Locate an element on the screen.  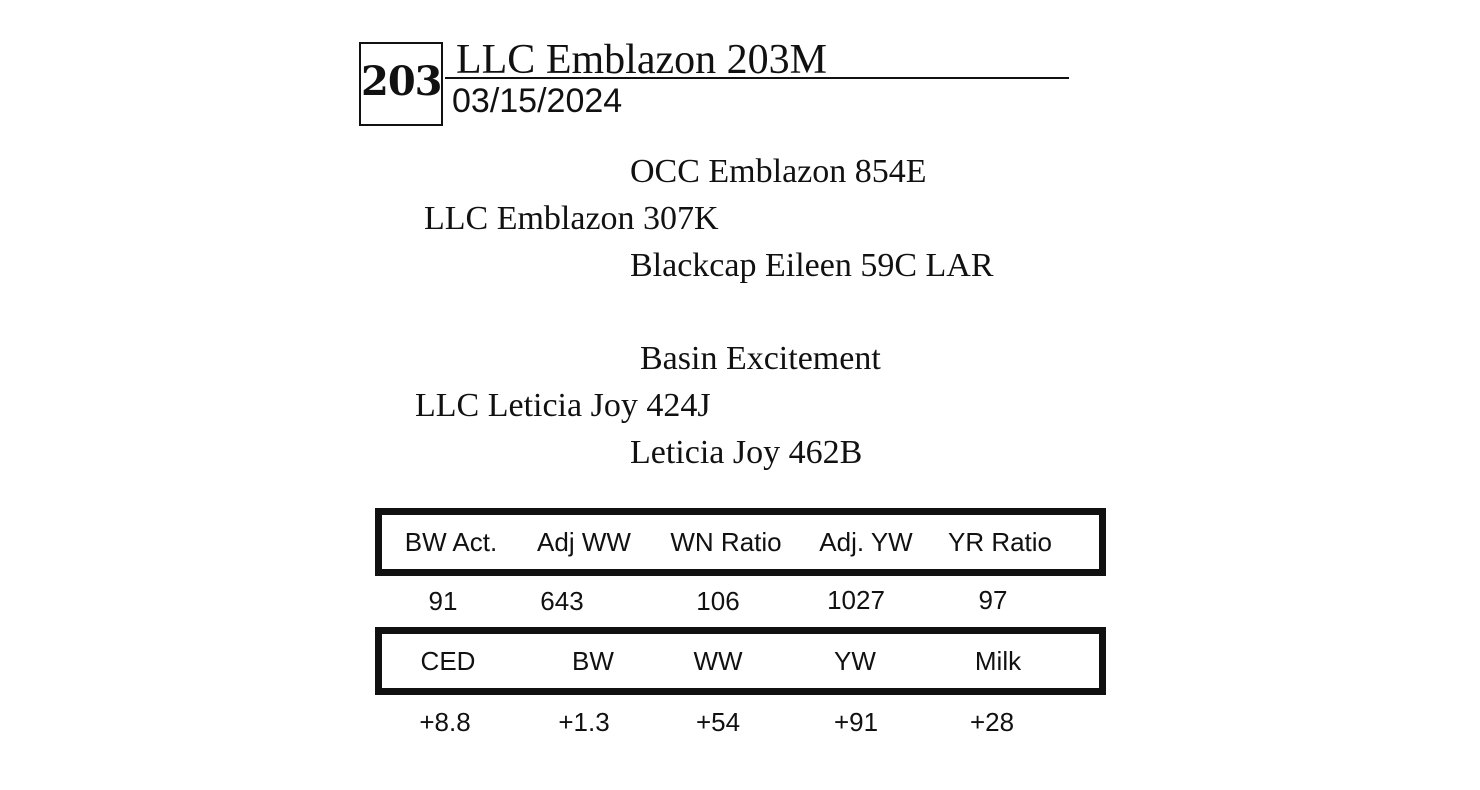
pedigree-dam-dam: Leticia Joy 462B is located at coordinates (746, 452).